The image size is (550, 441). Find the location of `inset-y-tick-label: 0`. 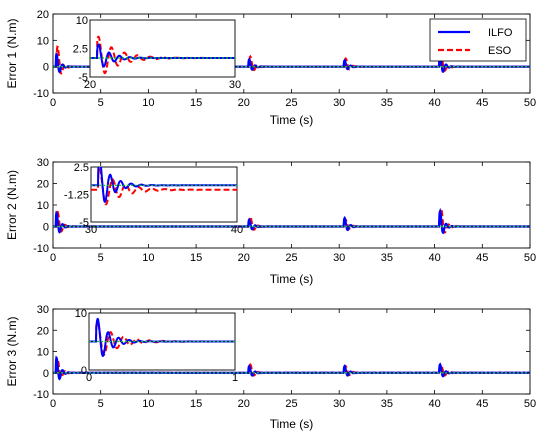

inset-y-tick-label: 0 is located at coordinates (84, 371).